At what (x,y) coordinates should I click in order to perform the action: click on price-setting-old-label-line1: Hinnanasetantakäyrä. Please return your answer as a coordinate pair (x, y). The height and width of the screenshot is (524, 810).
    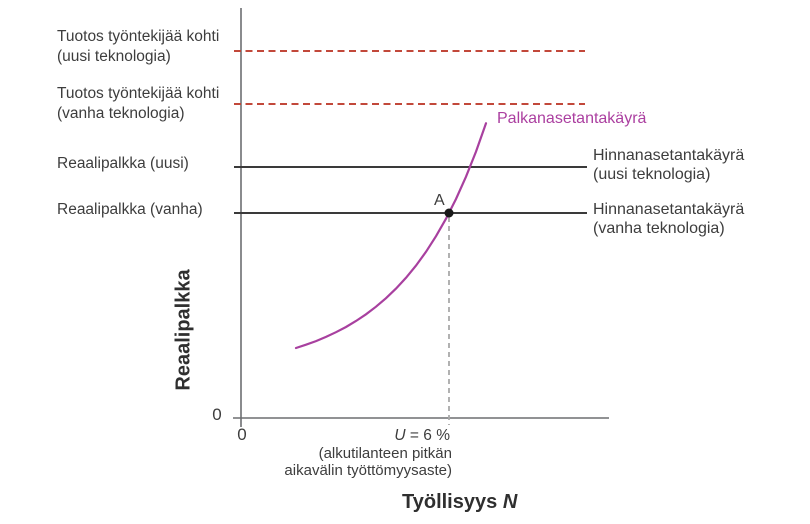
    Looking at the image, I should click on (669, 209).